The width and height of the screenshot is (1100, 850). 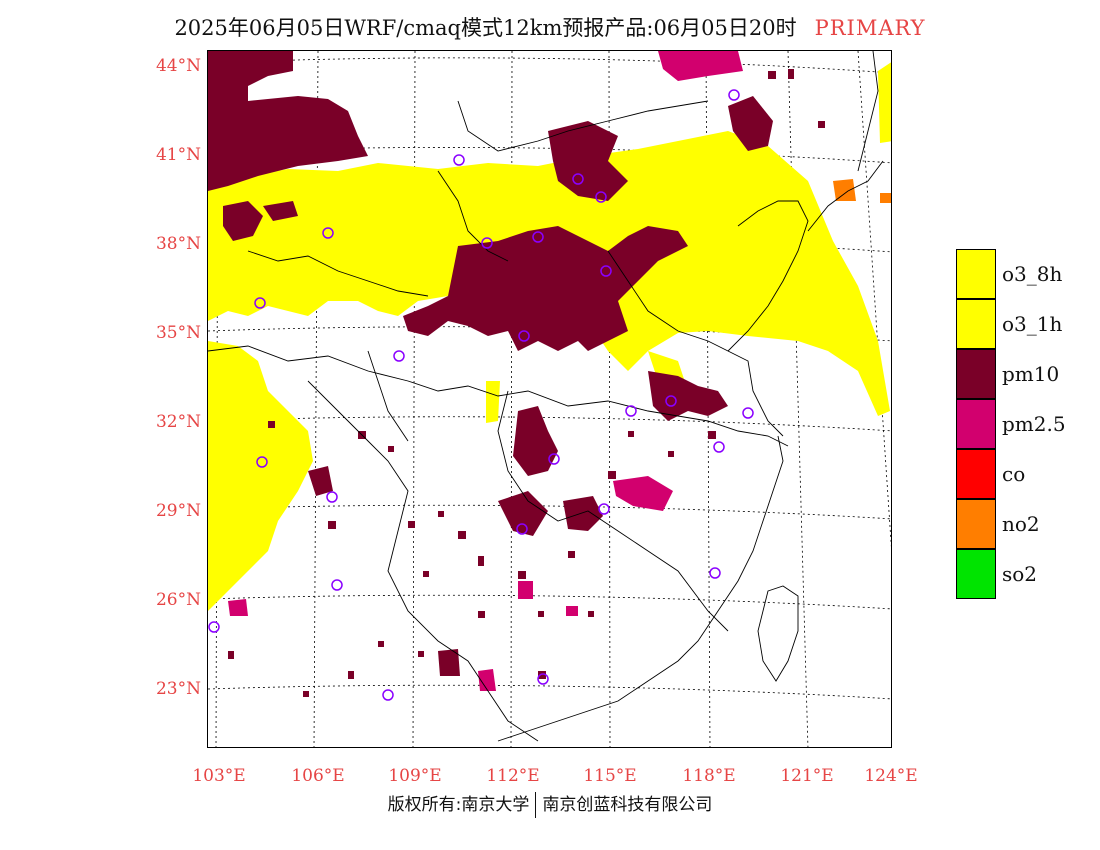 I want to click on legend-swatch-co, so click(x=976, y=474).